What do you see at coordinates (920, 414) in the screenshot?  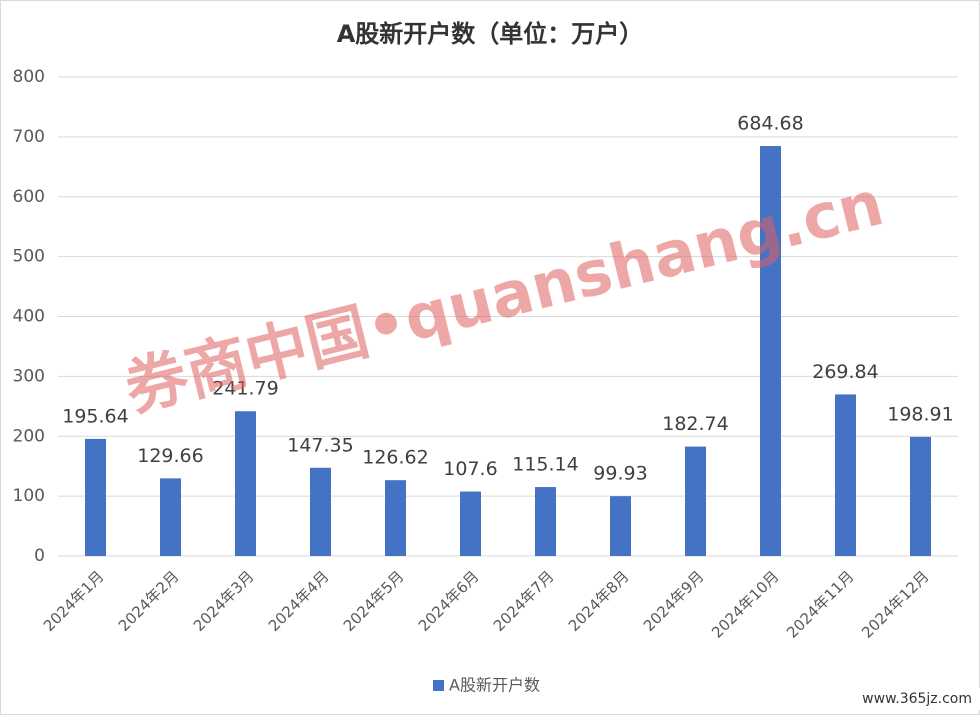 I see `value-label: 198.91` at bounding box center [920, 414].